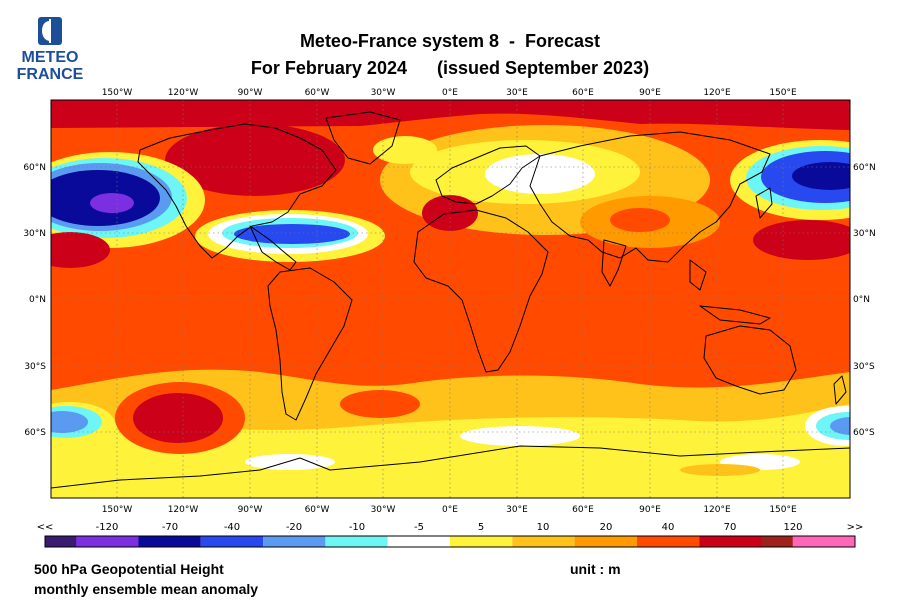  Describe the element at coordinates (232, 527) in the screenshot. I see `legend-threshold: -40` at that location.